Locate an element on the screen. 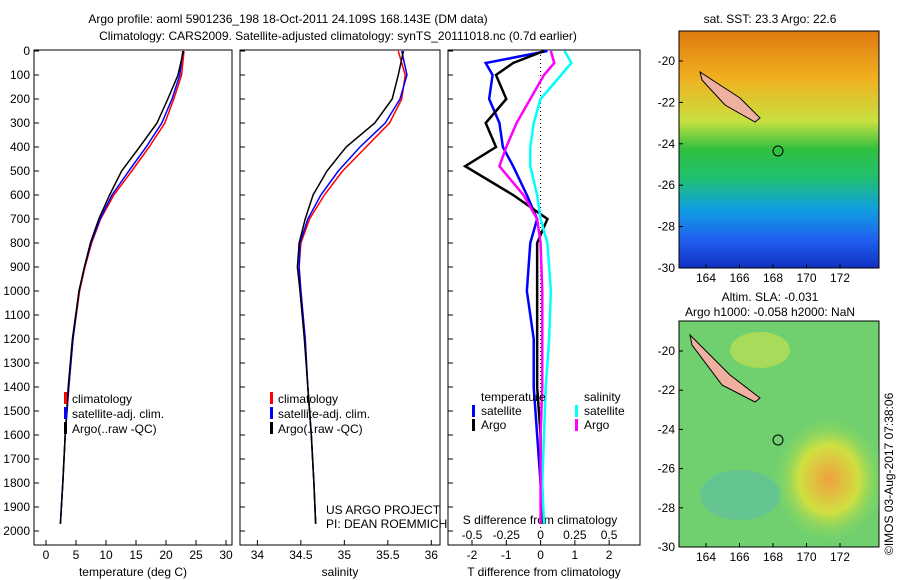 Image resolution: width=900 pixels, height=580 pixels. y-tick-label: 2000 is located at coordinates (16, 531).